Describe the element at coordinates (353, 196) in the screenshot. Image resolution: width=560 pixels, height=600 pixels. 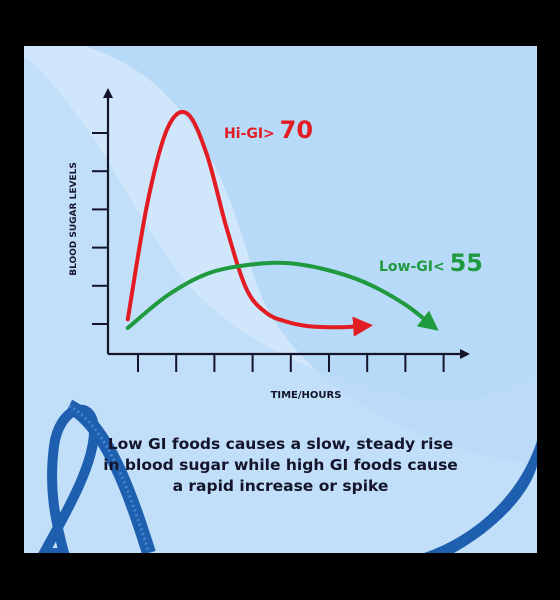
I see `chart-labels: Hi-GI> 70 Low-GI< 55` at that location.